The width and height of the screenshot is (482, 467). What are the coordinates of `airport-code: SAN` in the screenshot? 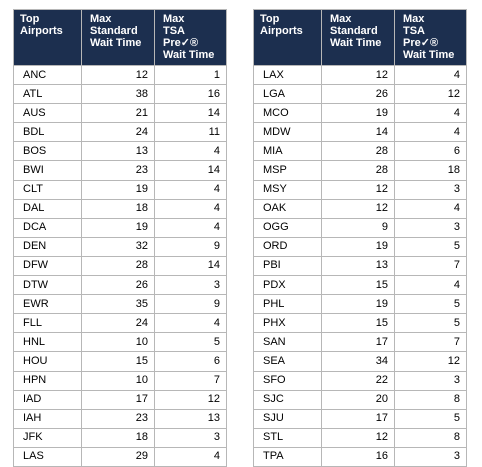 It's located at (287, 342).